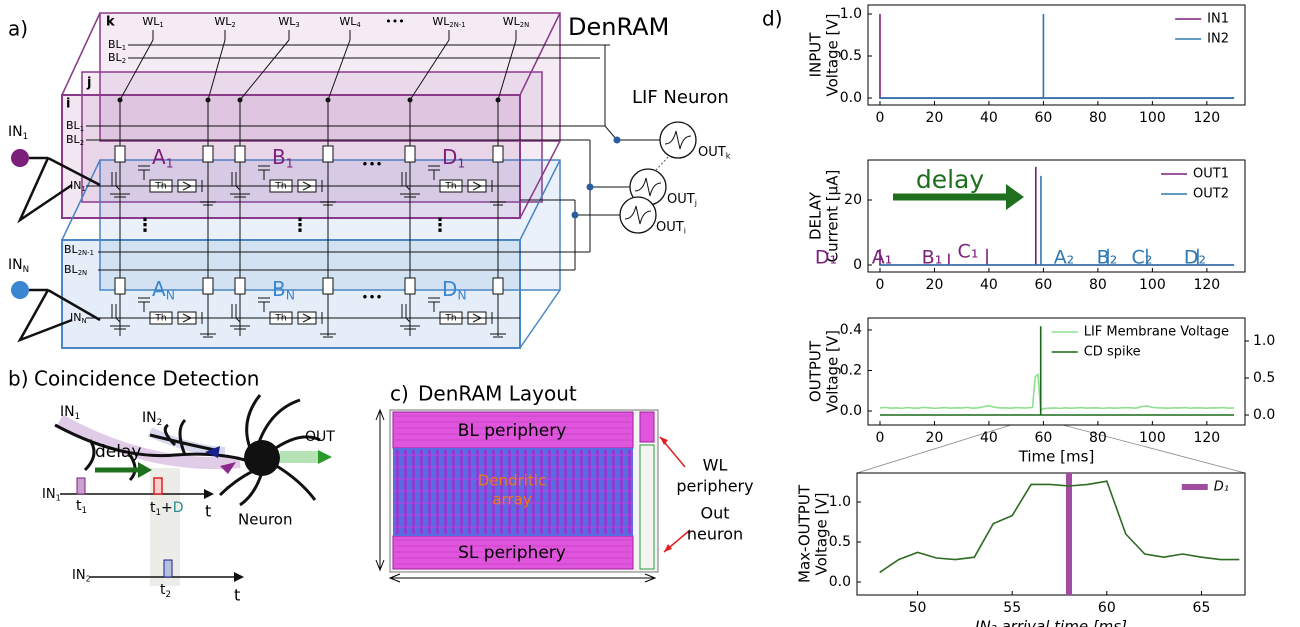 This screenshot has width=1300, height=627. I want to click on plot-frame, so click(1056, 216).